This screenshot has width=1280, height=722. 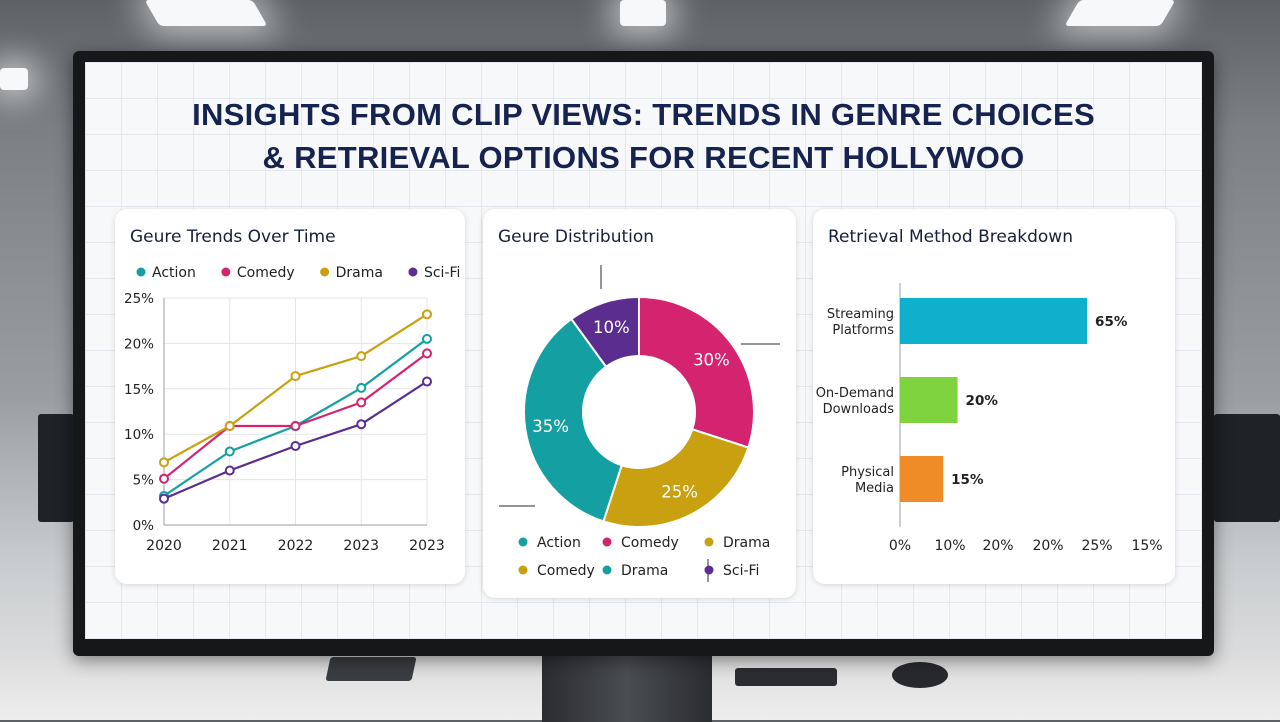 I want to click on category-label: On-Demand, so click(x=855, y=393).